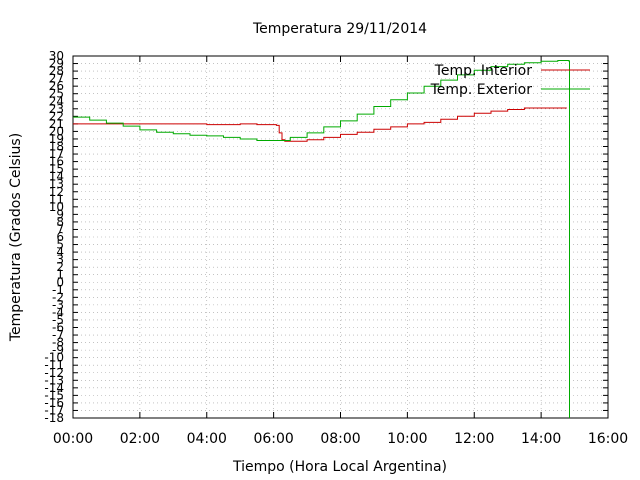 This screenshot has width=640, height=480. I want to click on y-tick-label: 1, so click(60, 275).